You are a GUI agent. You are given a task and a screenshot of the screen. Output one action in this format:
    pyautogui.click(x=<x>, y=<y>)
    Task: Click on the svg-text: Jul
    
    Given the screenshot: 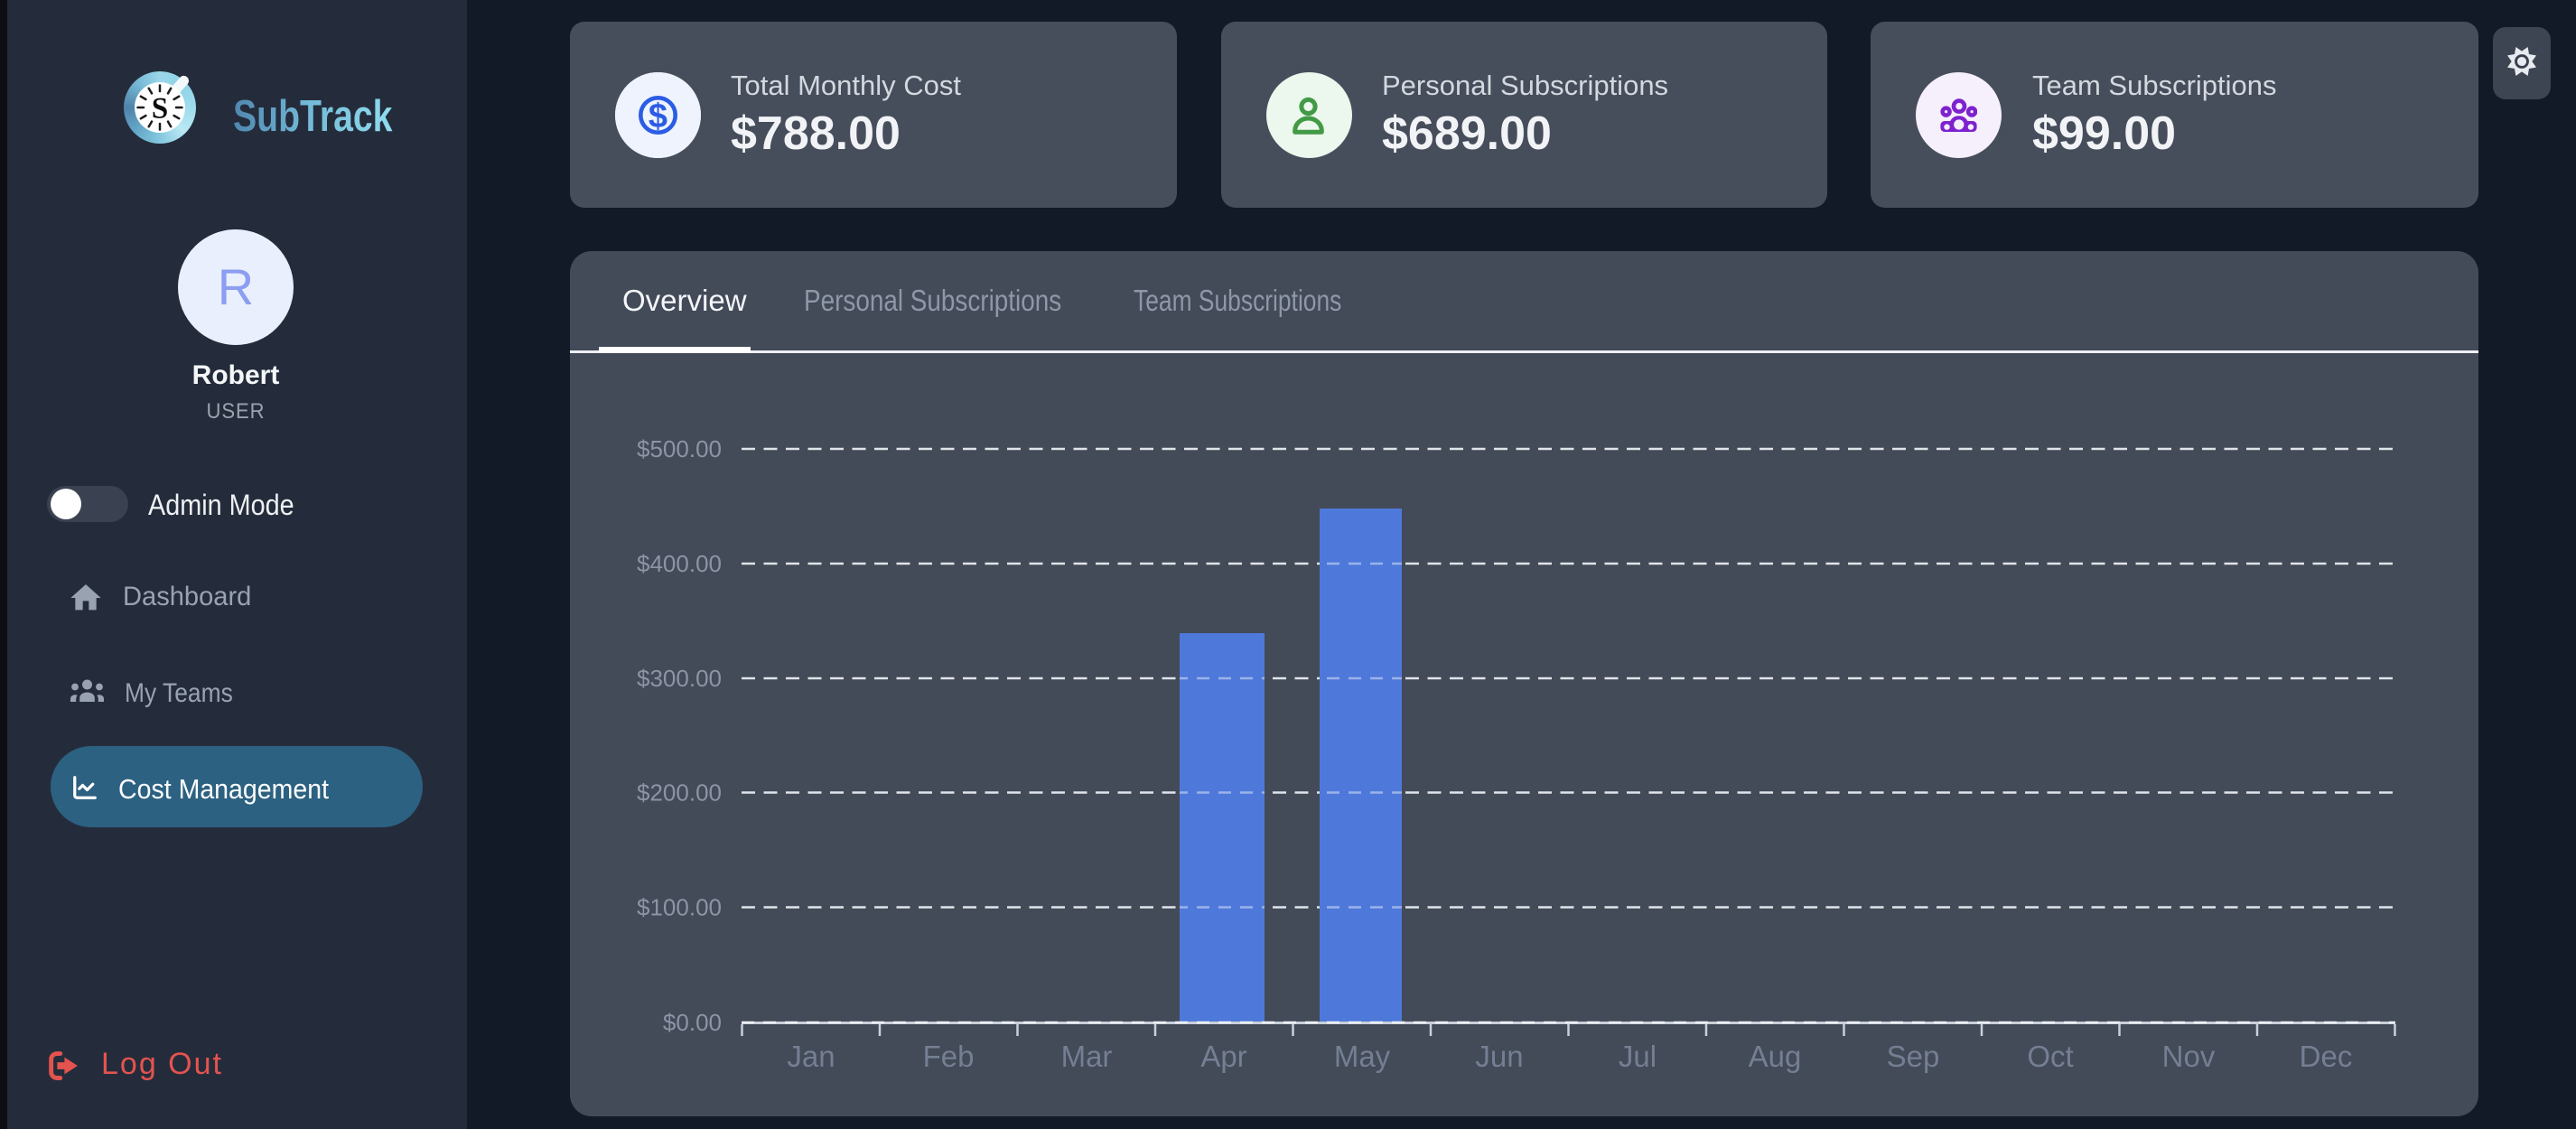 What is the action you would take?
    pyautogui.click(x=1638, y=1056)
    